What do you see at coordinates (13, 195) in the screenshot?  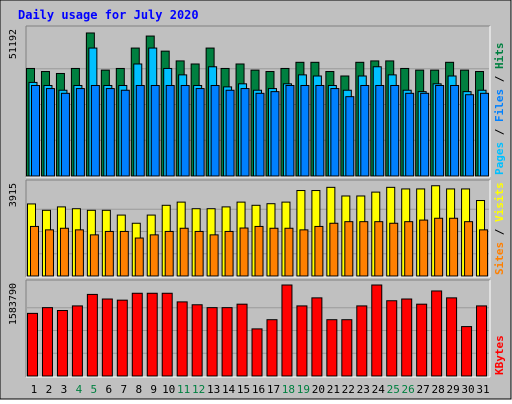 I see `max-value-label: 3915` at bounding box center [13, 195].